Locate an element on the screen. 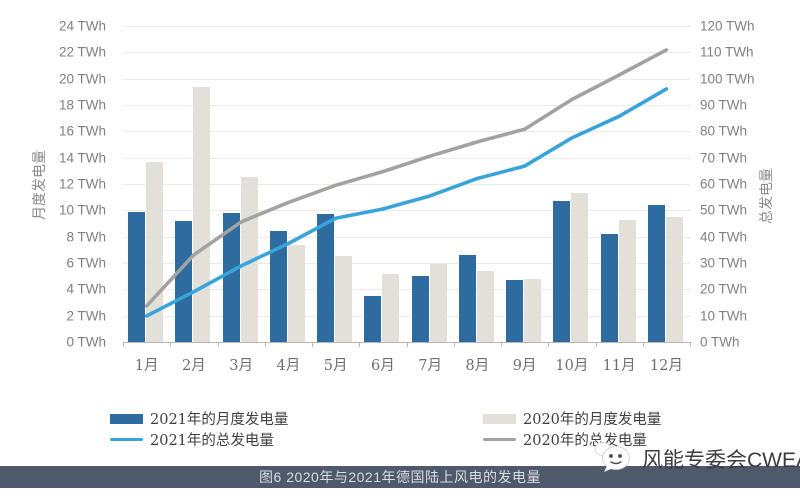  left-axis-title: 月度发电量 is located at coordinates (40, 185).